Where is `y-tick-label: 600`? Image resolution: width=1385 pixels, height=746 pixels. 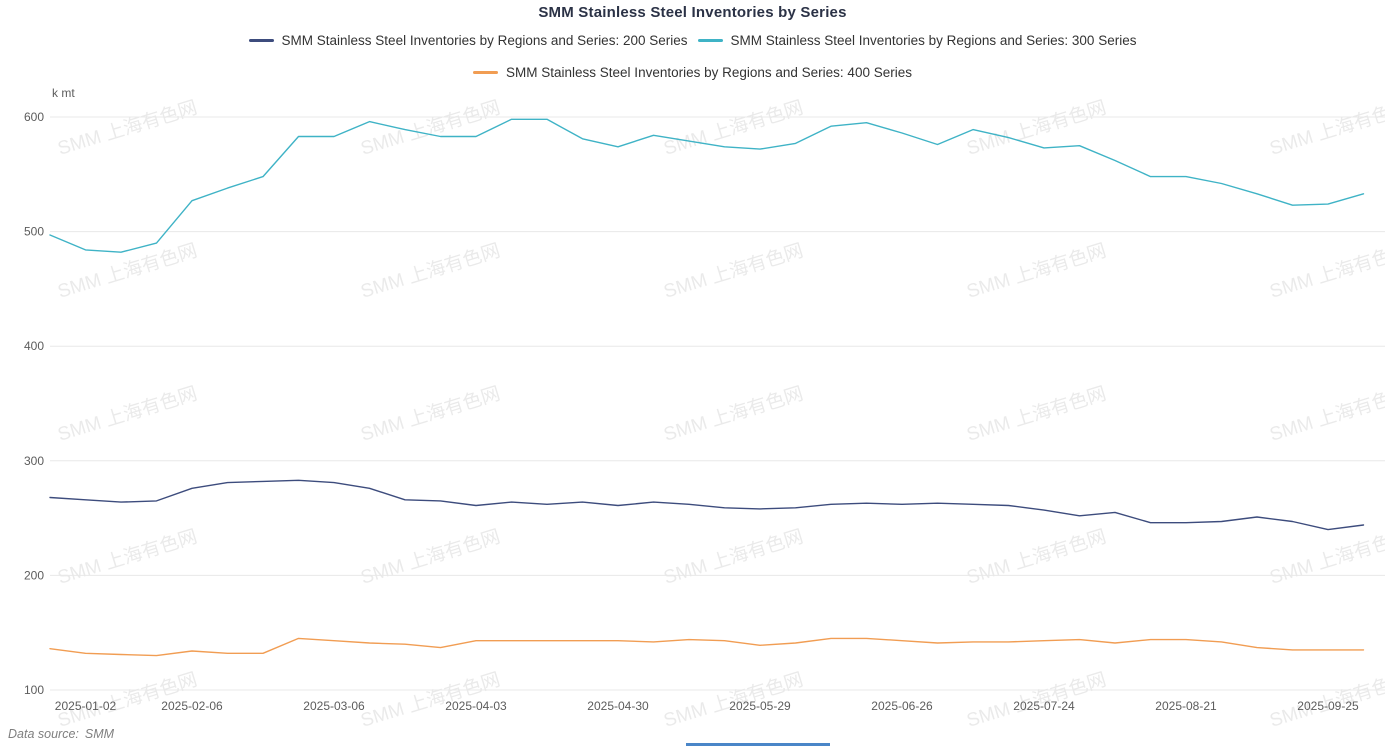
y-tick-label: 600 is located at coordinates (34, 117).